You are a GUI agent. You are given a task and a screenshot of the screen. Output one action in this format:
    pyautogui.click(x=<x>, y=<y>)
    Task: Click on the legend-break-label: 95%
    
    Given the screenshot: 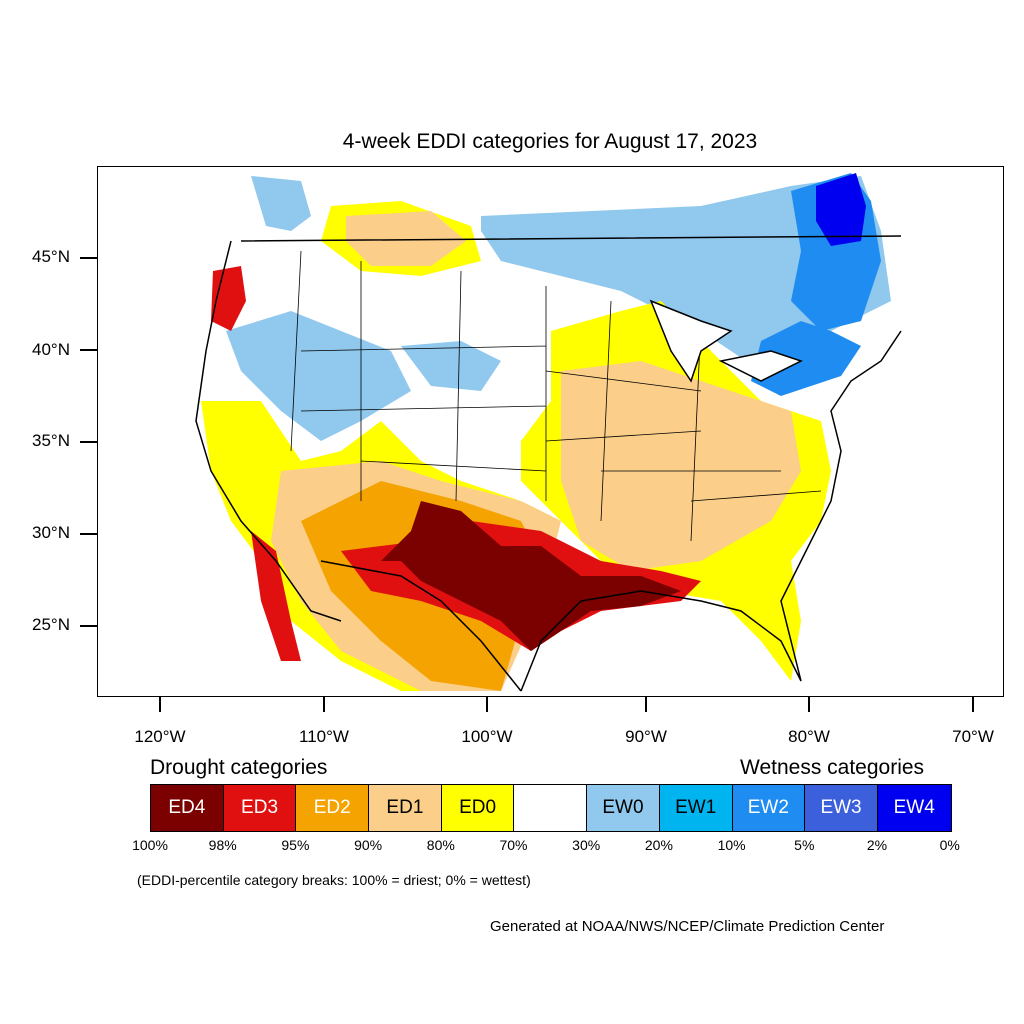 What is the action you would take?
    pyautogui.click(x=295, y=845)
    